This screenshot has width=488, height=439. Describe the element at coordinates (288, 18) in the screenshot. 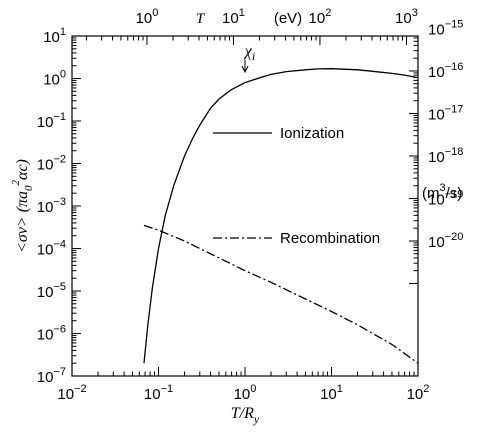

I see `top-axis-unit: (eV)` at that location.